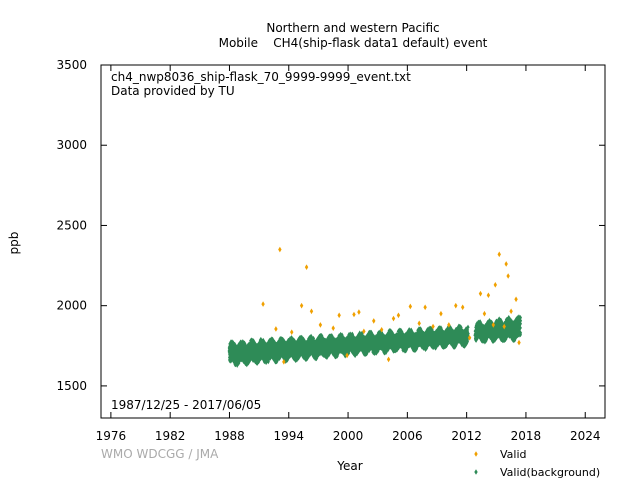 This screenshot has width=640, height=480. Describe the element at coordinates (550, 472) in the screenshot. I see `legend-label-valid-background: Valid(background)` at that location.